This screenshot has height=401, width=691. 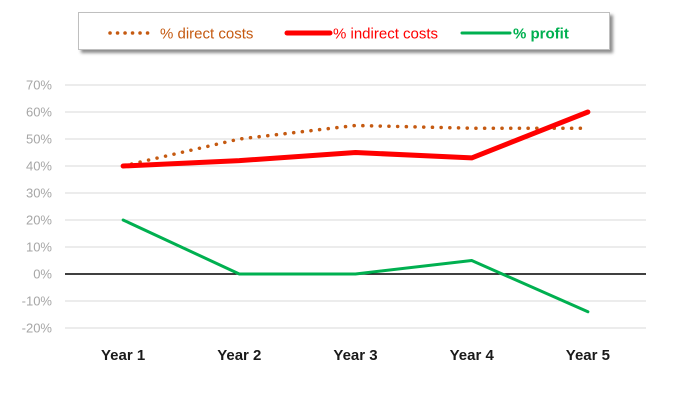 I want to click on y-tick-label: 20%, so click(x=39, y=220).